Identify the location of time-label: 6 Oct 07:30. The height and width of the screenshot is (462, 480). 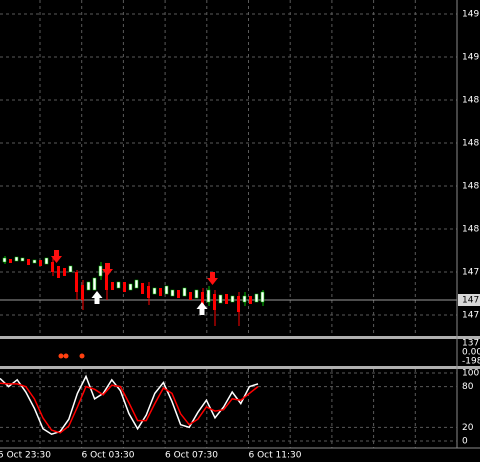
(191, 456).